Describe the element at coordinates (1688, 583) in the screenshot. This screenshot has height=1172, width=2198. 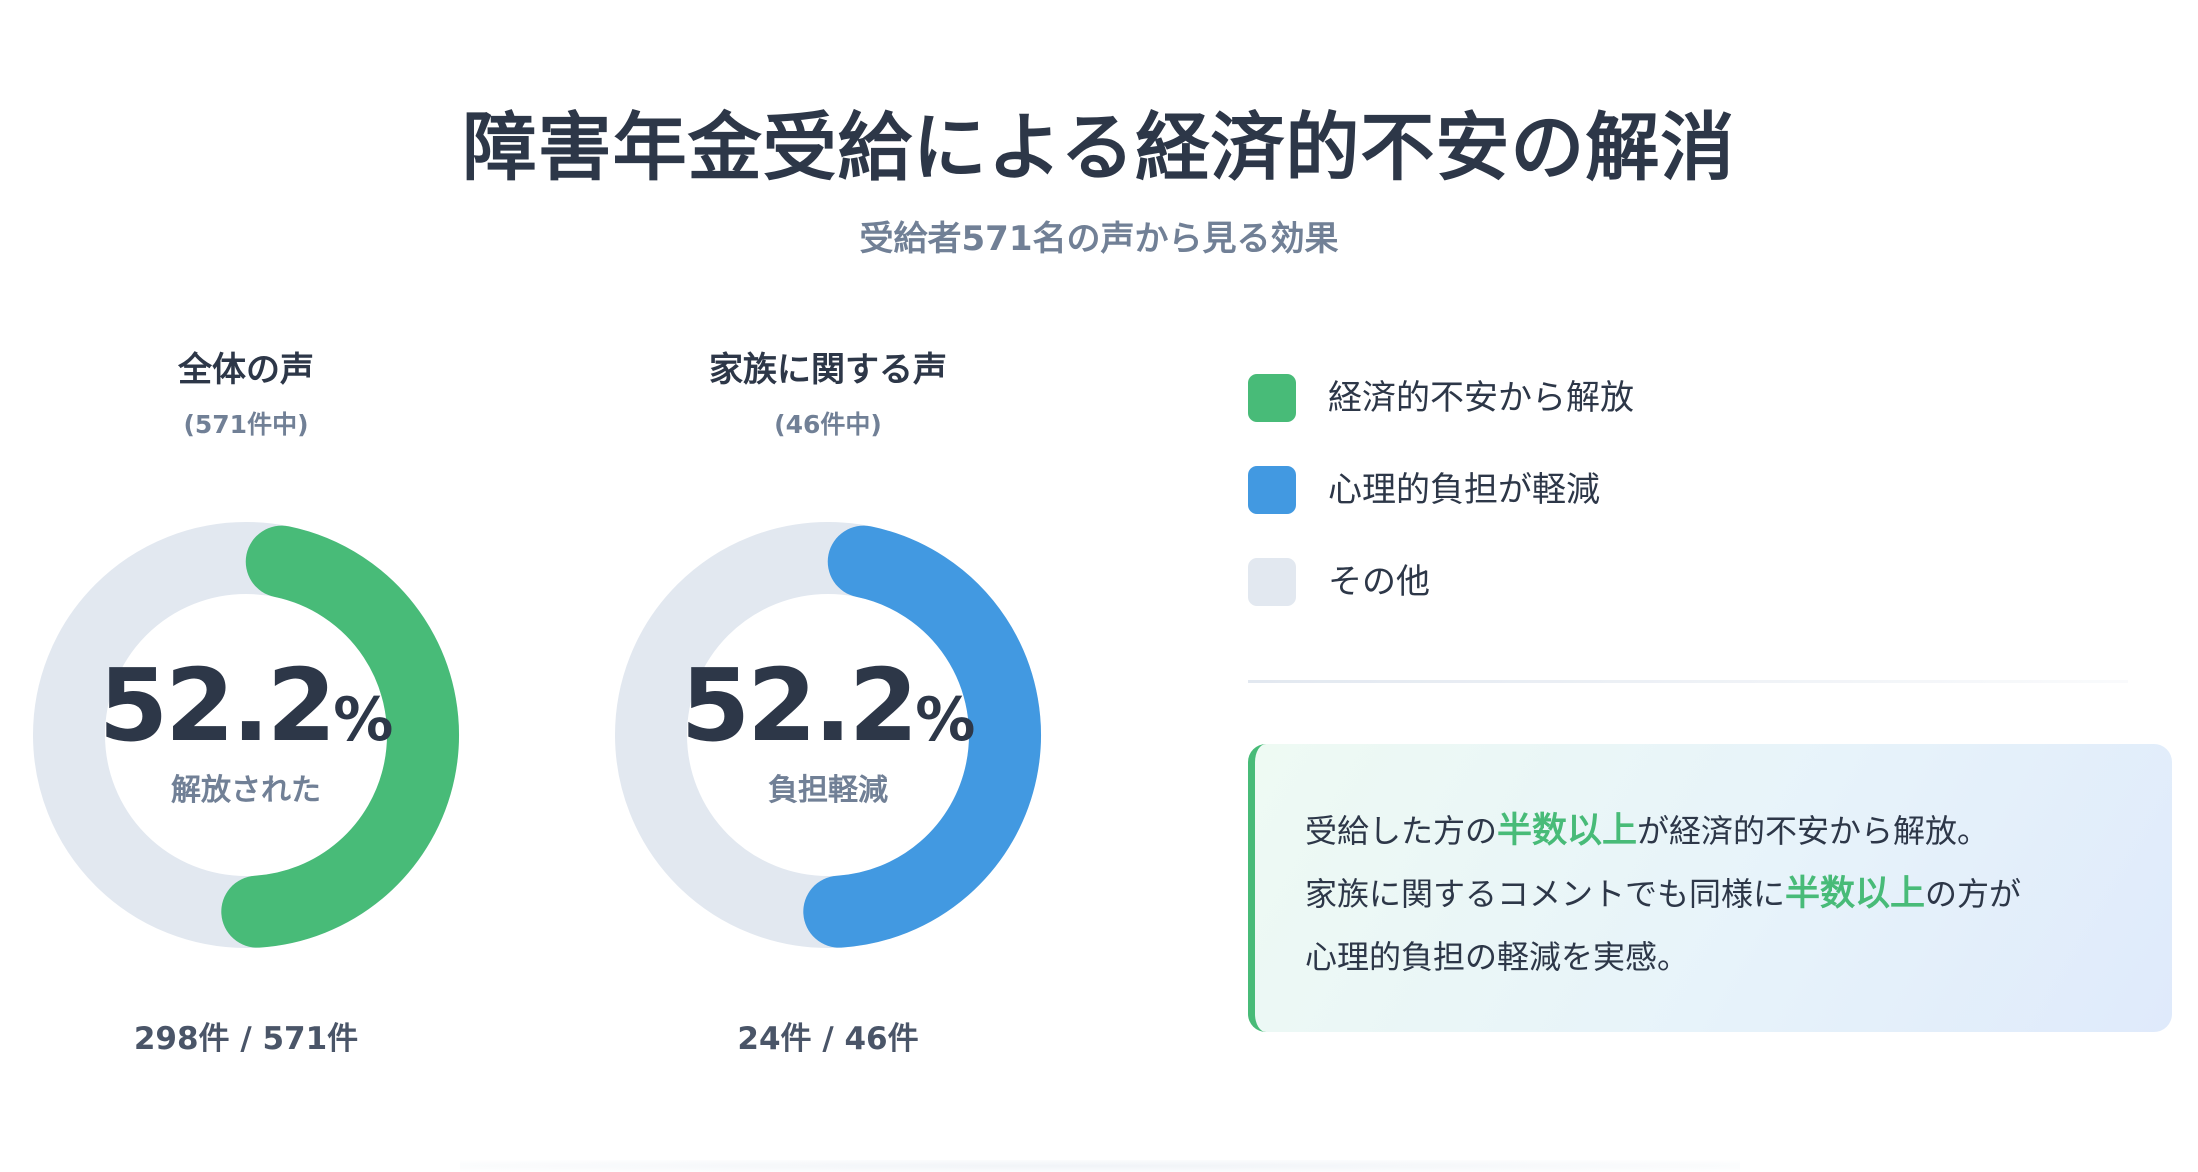
I see `legend-item-other: その他` at that location.